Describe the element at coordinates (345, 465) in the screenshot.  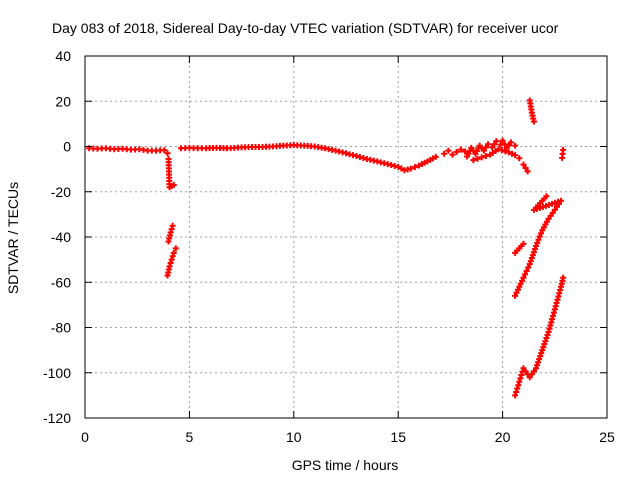
I see `x-axis-title: GPS time / hours` at that location.